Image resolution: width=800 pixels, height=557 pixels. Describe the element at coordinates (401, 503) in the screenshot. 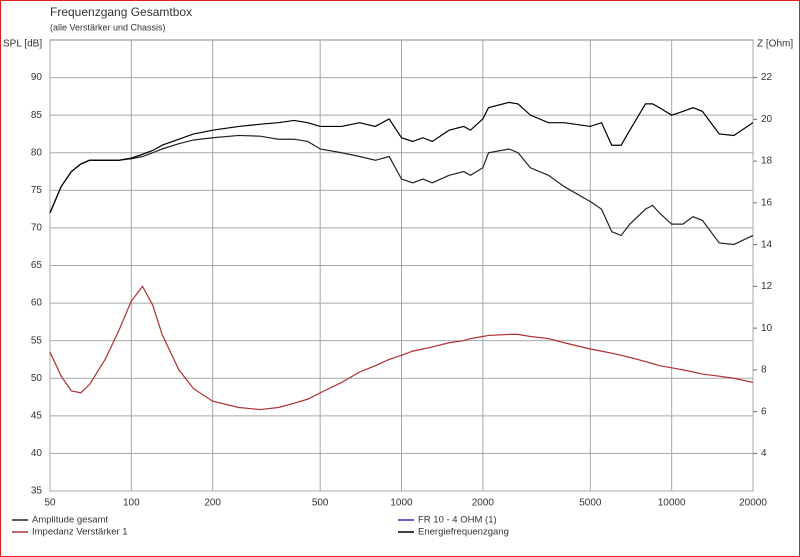

I see `x-tick-label: 1000` at that location.